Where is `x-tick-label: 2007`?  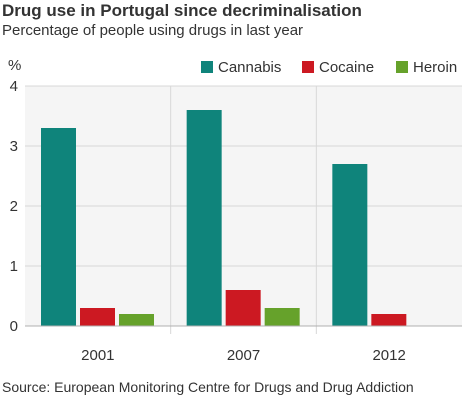 x-tick-label: 2007 is located at coordinates (243, 355).